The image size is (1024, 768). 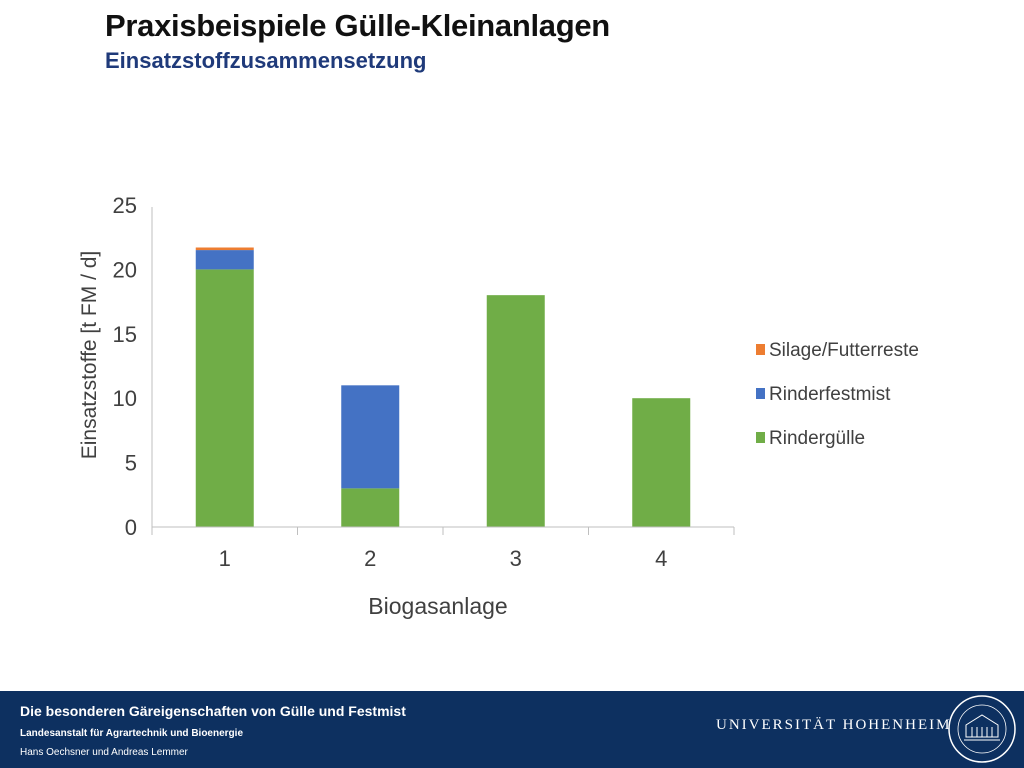 I want to click on x-tick-label: 3, so click(x=516, y=558).